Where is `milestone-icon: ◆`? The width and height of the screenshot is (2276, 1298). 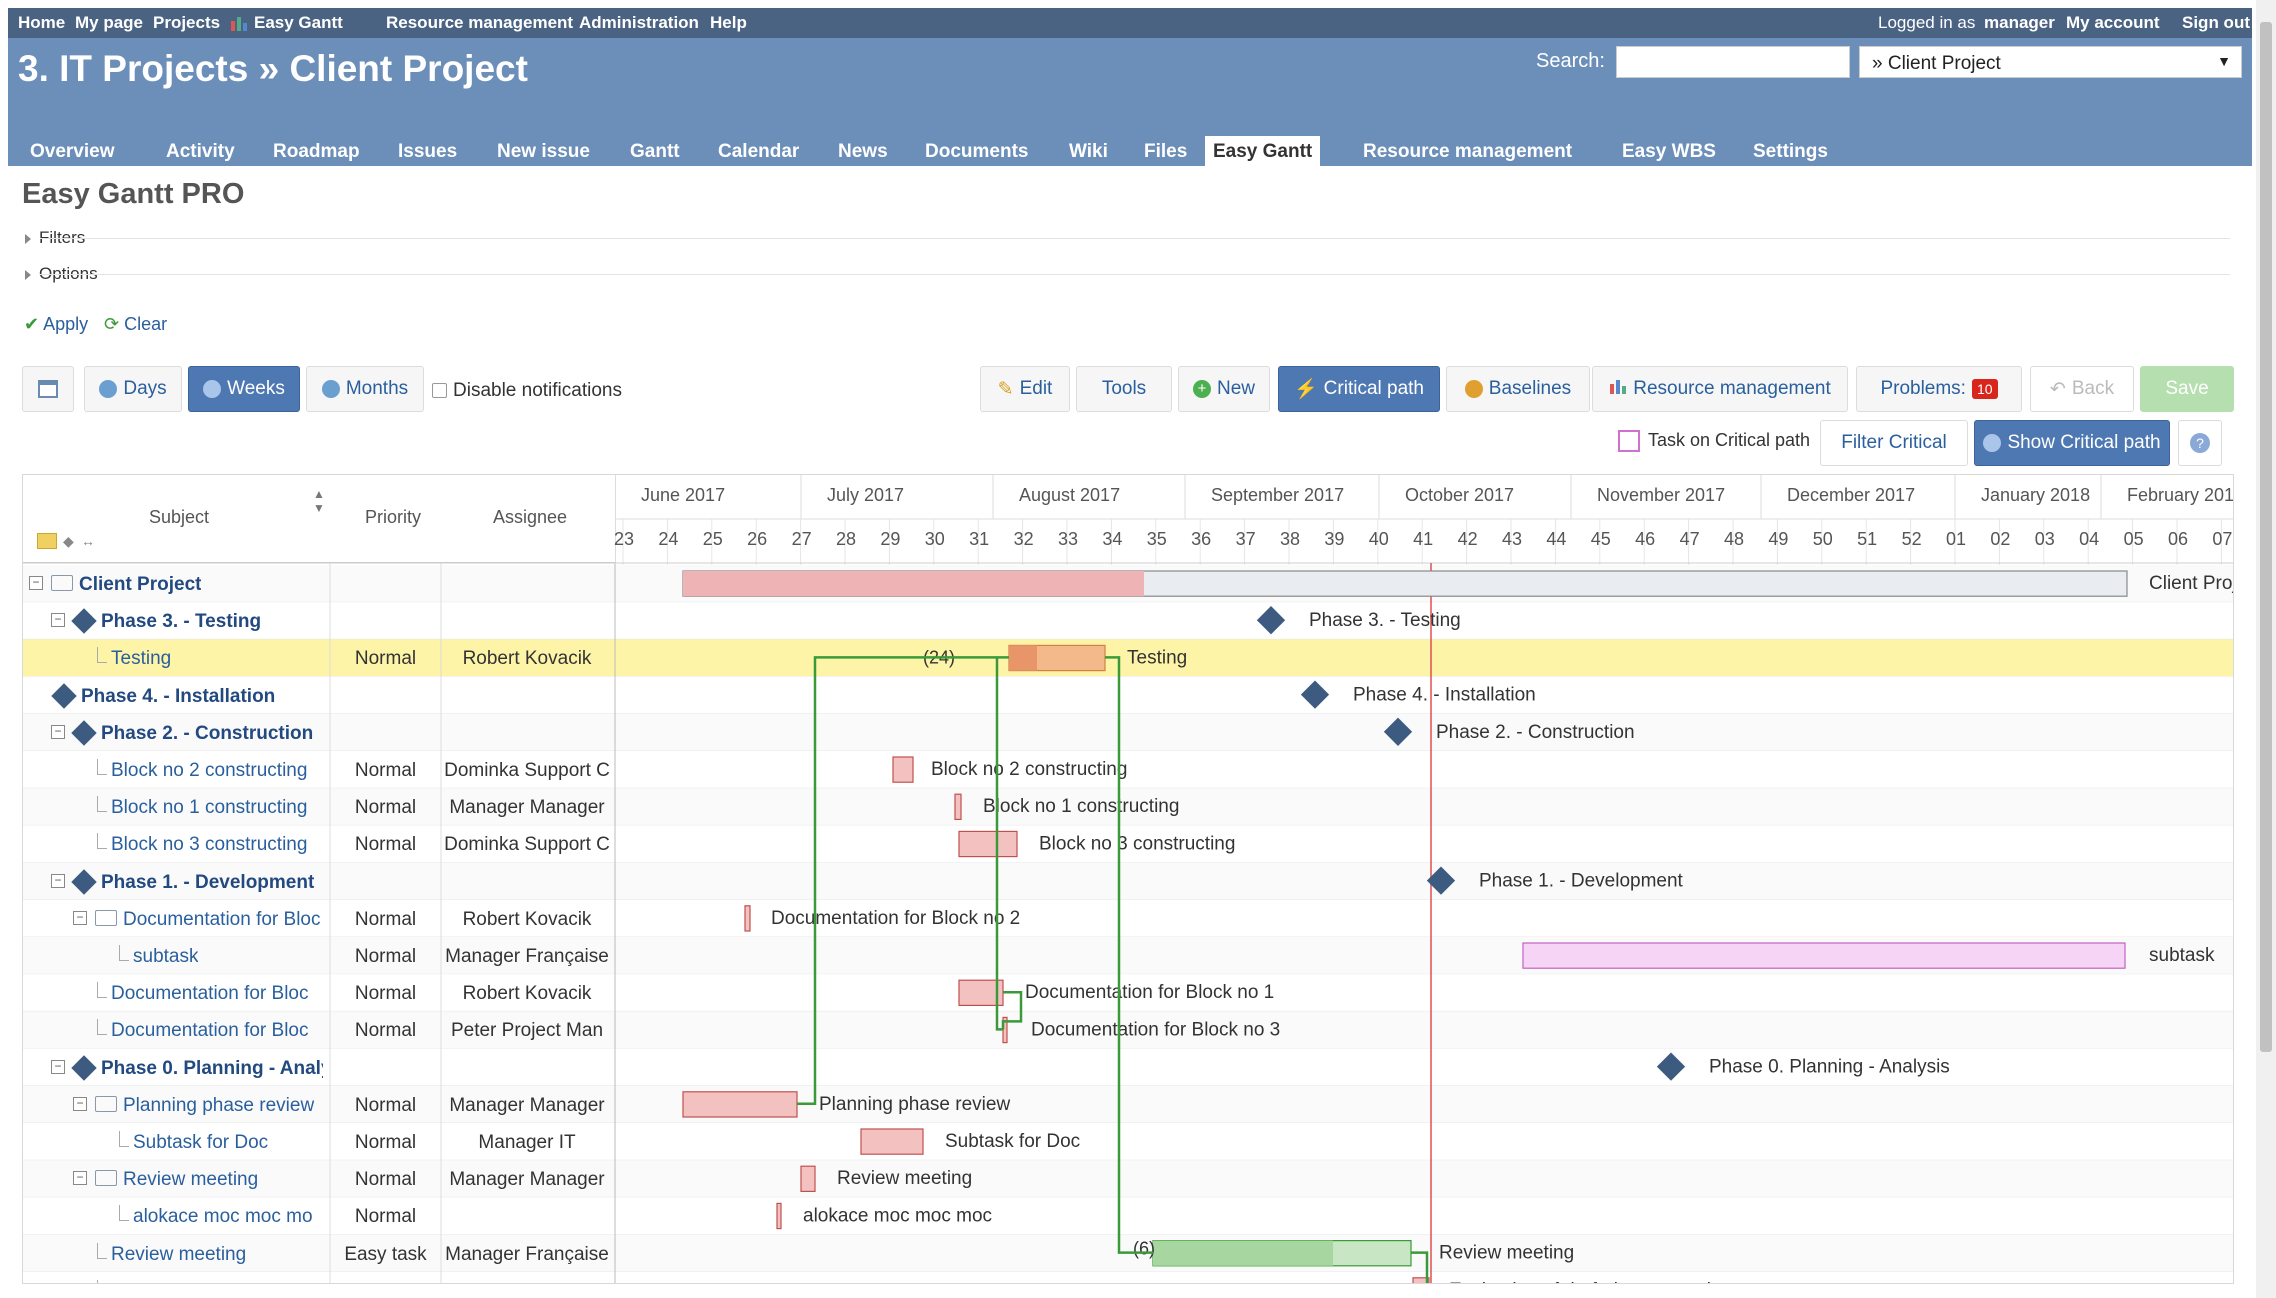 milestone-icon: ◆ is located at coordinates (68, 541).